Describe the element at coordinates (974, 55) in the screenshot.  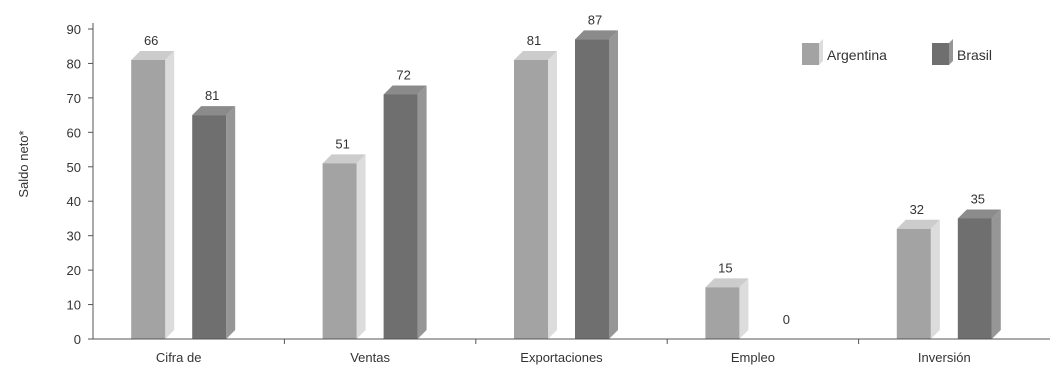
I see `legend-label: Brasil` at that location.